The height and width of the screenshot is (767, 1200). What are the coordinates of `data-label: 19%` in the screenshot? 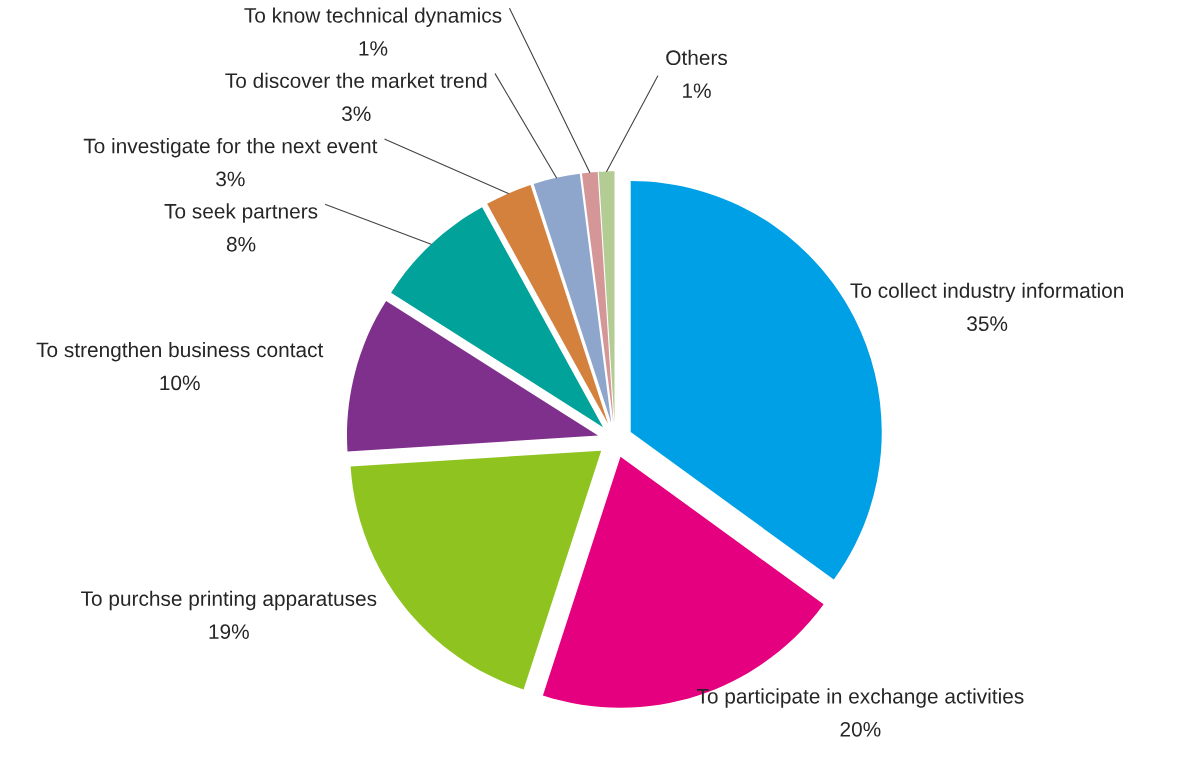 It's located at (229, 632).